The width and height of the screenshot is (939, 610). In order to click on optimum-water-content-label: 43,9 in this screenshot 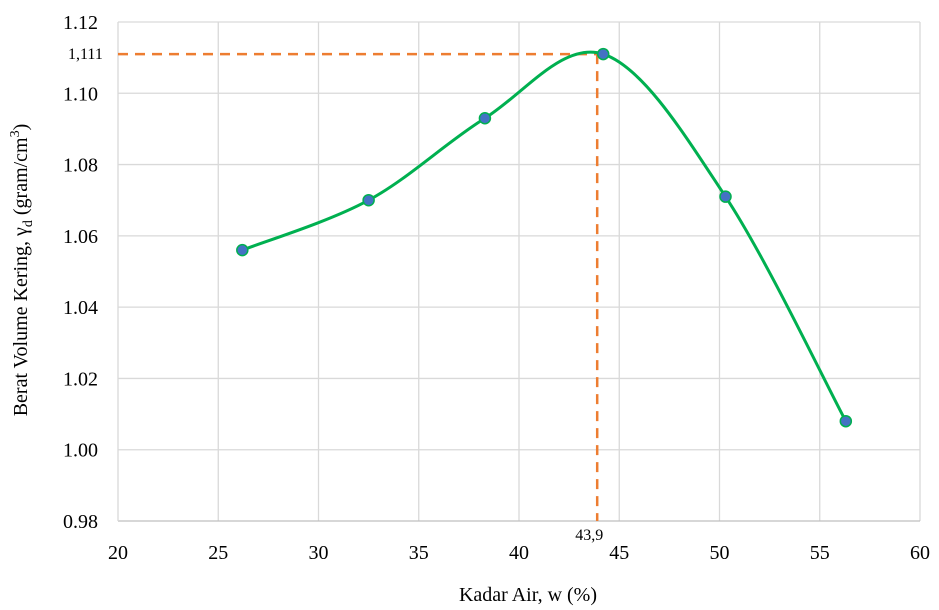, I will do `click(589, 535)`.